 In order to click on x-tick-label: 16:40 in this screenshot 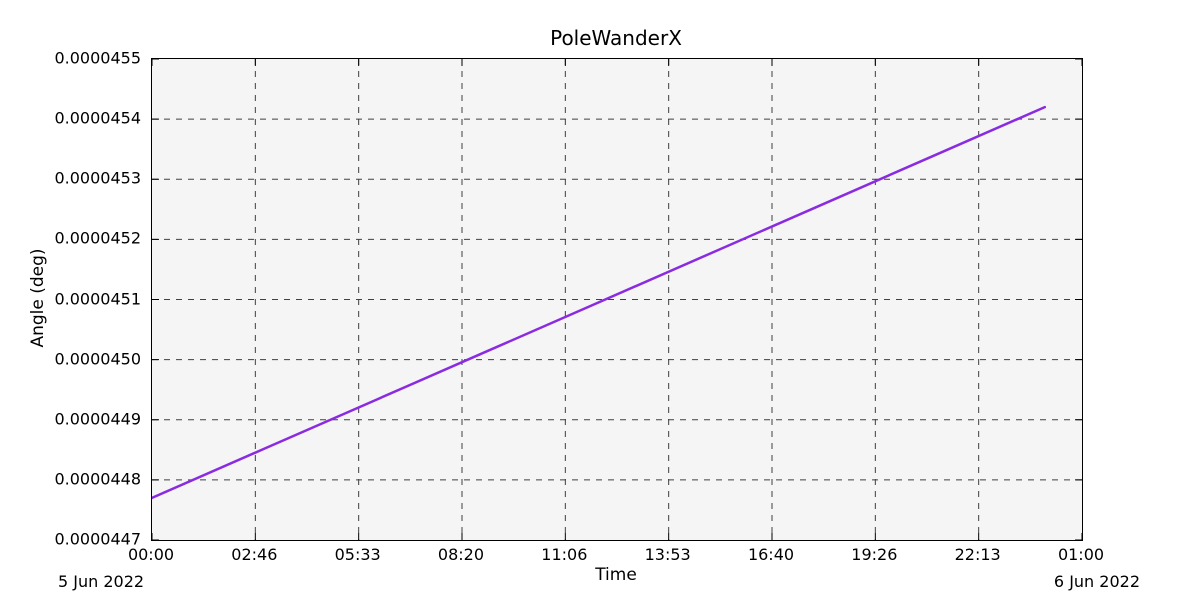, I will do `click(771, 554)`.